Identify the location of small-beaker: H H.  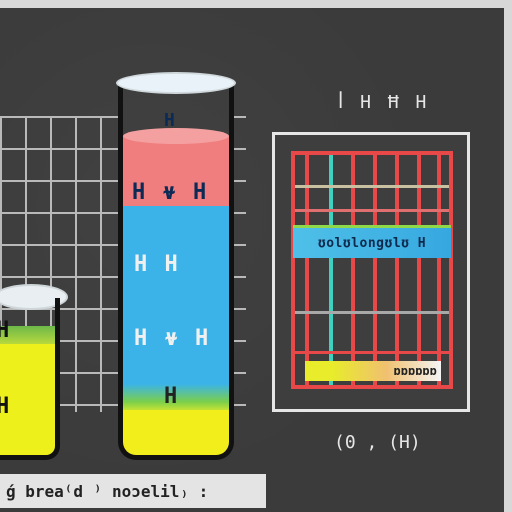
(34, 374).